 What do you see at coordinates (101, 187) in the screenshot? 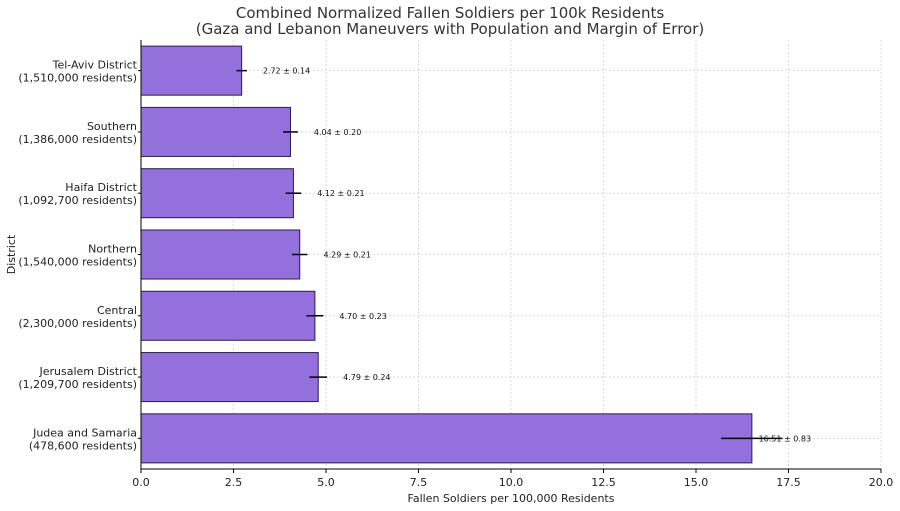
I see `category-label: Haifa District` at bounding box center [101, 187].